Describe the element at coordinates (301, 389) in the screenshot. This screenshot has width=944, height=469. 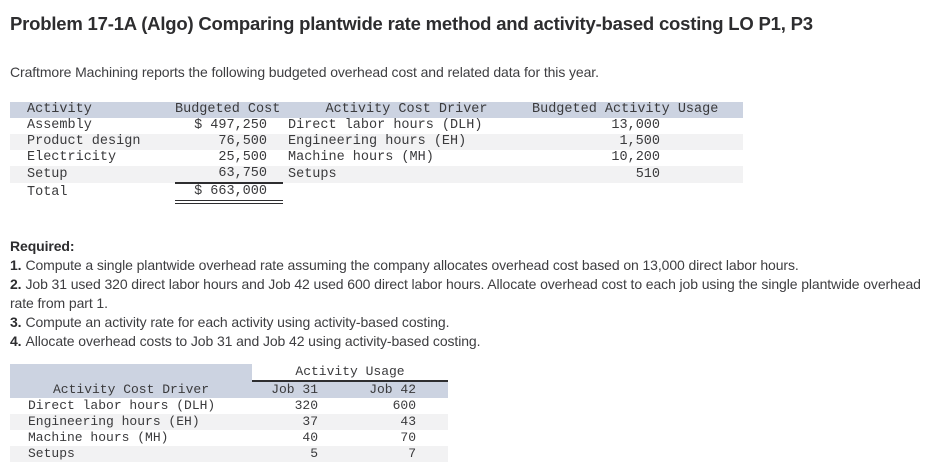
I see `header-job-31: Job 31` at that location.